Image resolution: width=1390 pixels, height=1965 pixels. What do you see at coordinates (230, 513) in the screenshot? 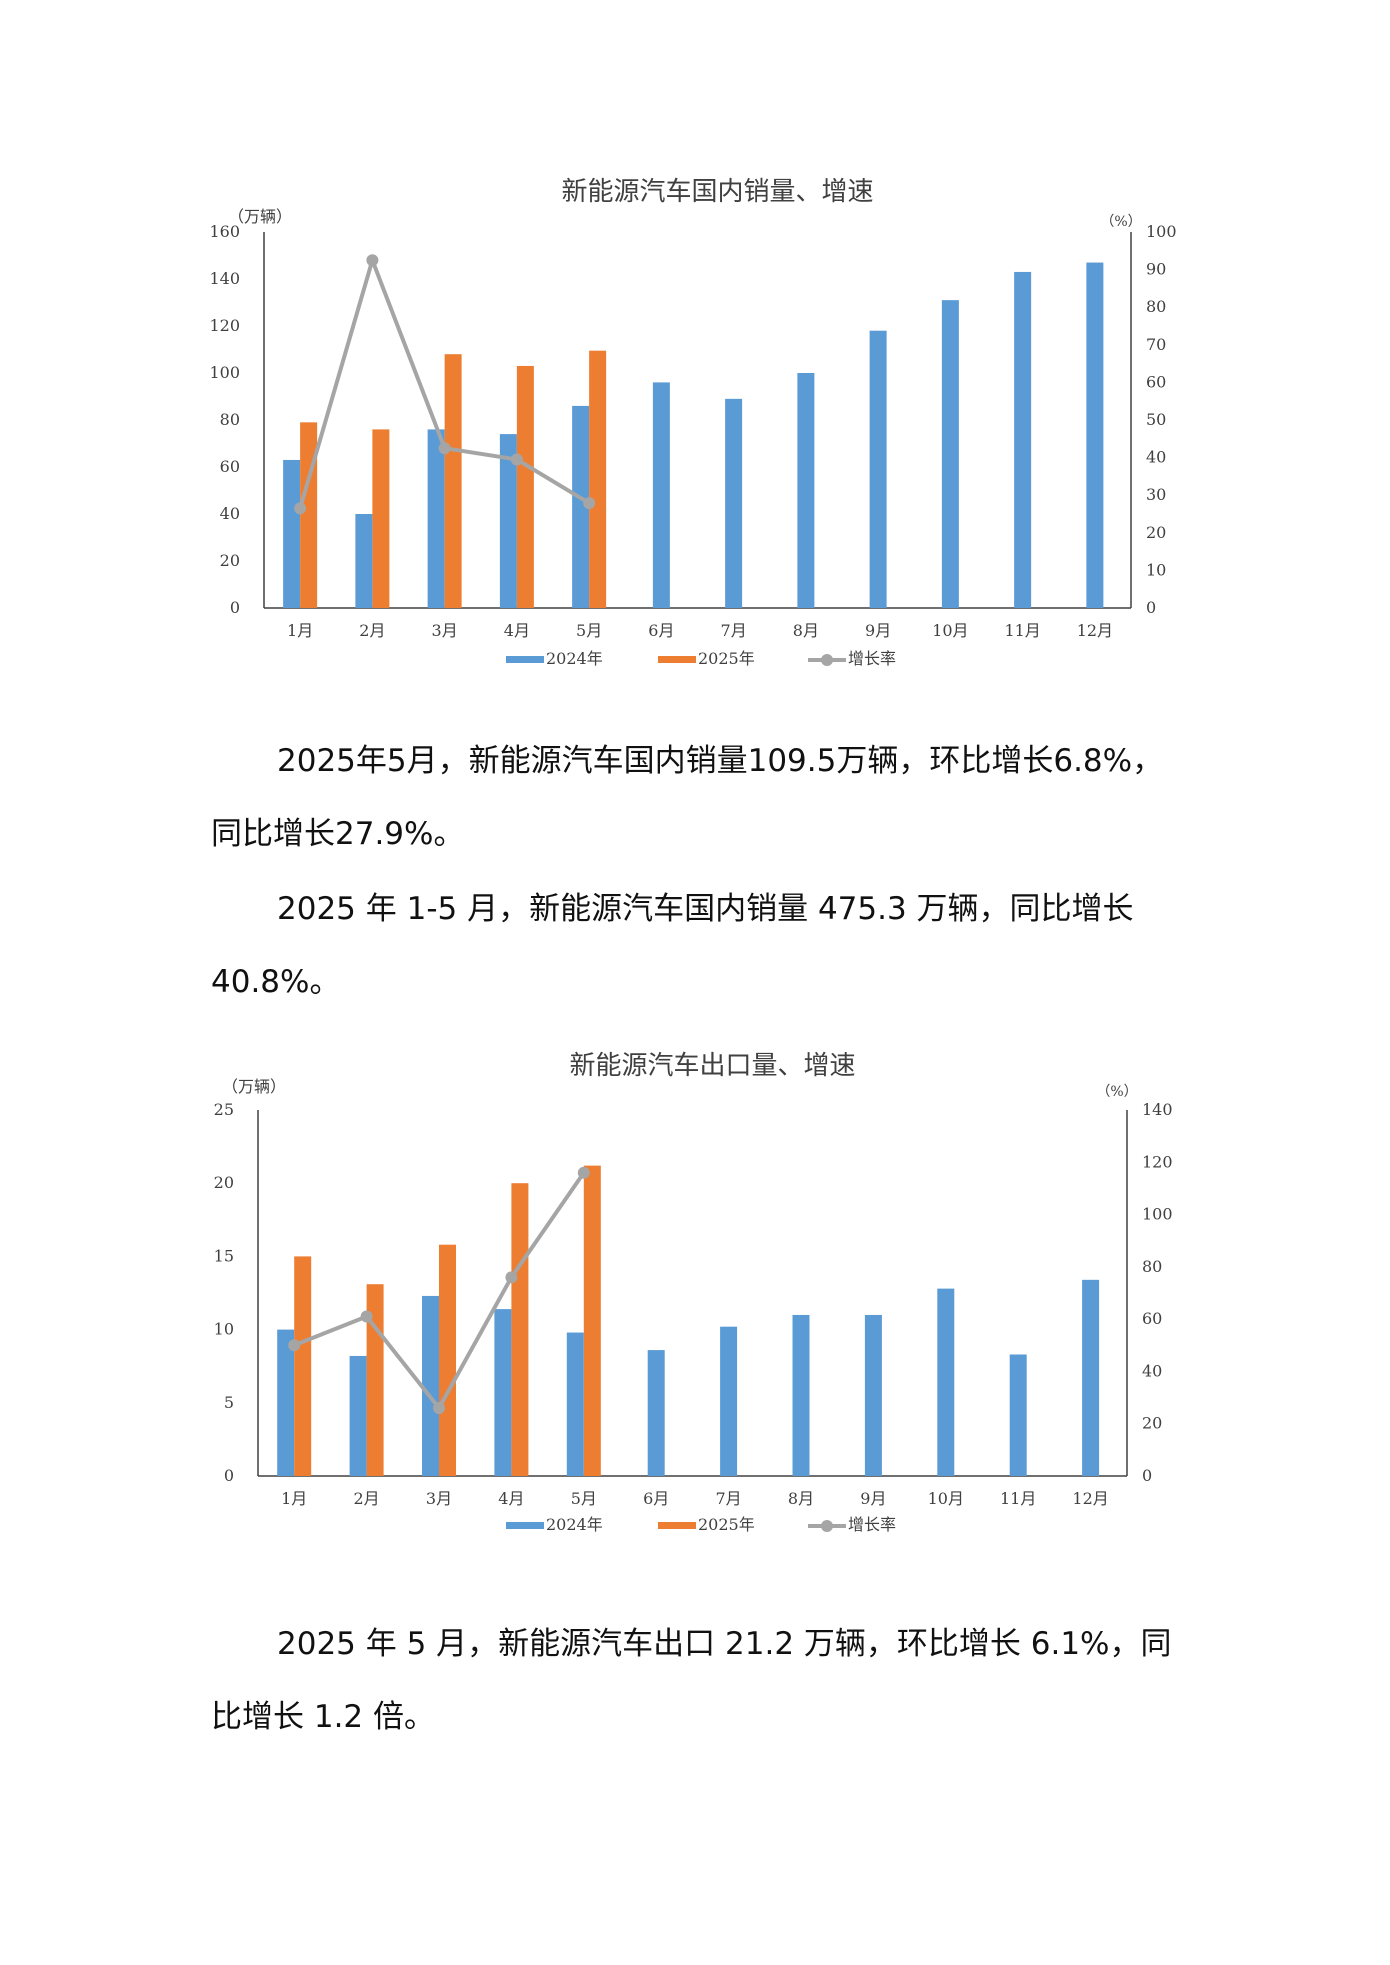
I see `left-tick-label: 40` at bounding box center [230, 513].